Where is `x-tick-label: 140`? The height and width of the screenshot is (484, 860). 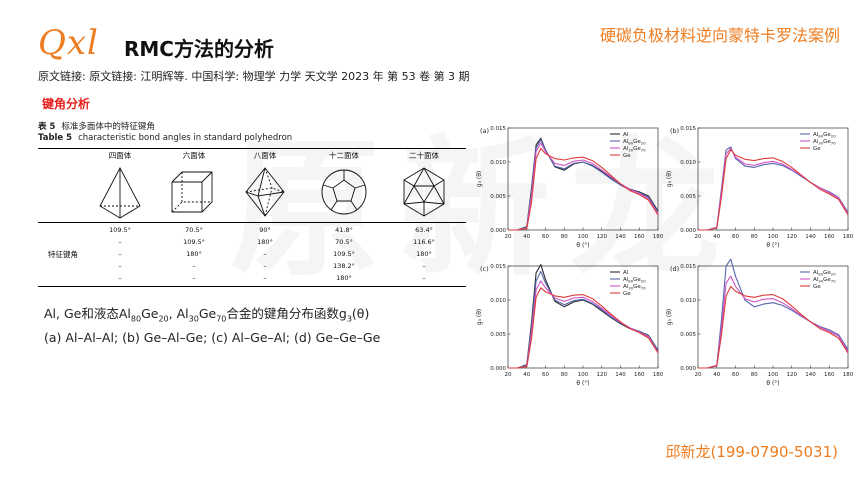
x-tick-label: 140 is located at coordinates (620, 237).